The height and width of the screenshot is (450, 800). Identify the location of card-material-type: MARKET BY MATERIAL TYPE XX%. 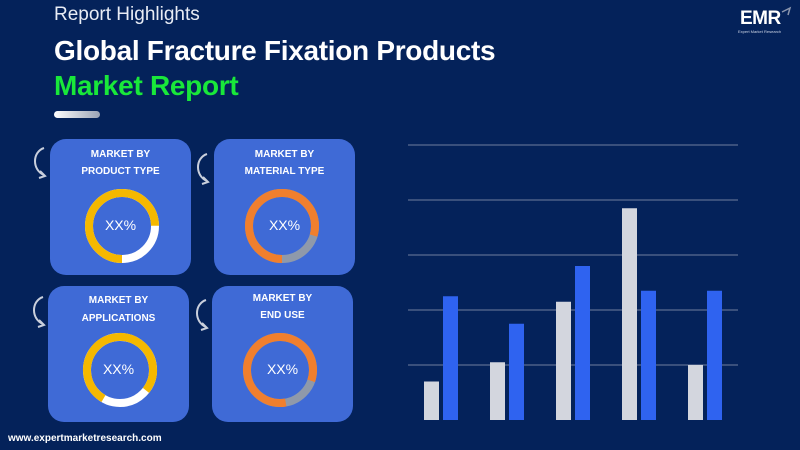
(284, 207).